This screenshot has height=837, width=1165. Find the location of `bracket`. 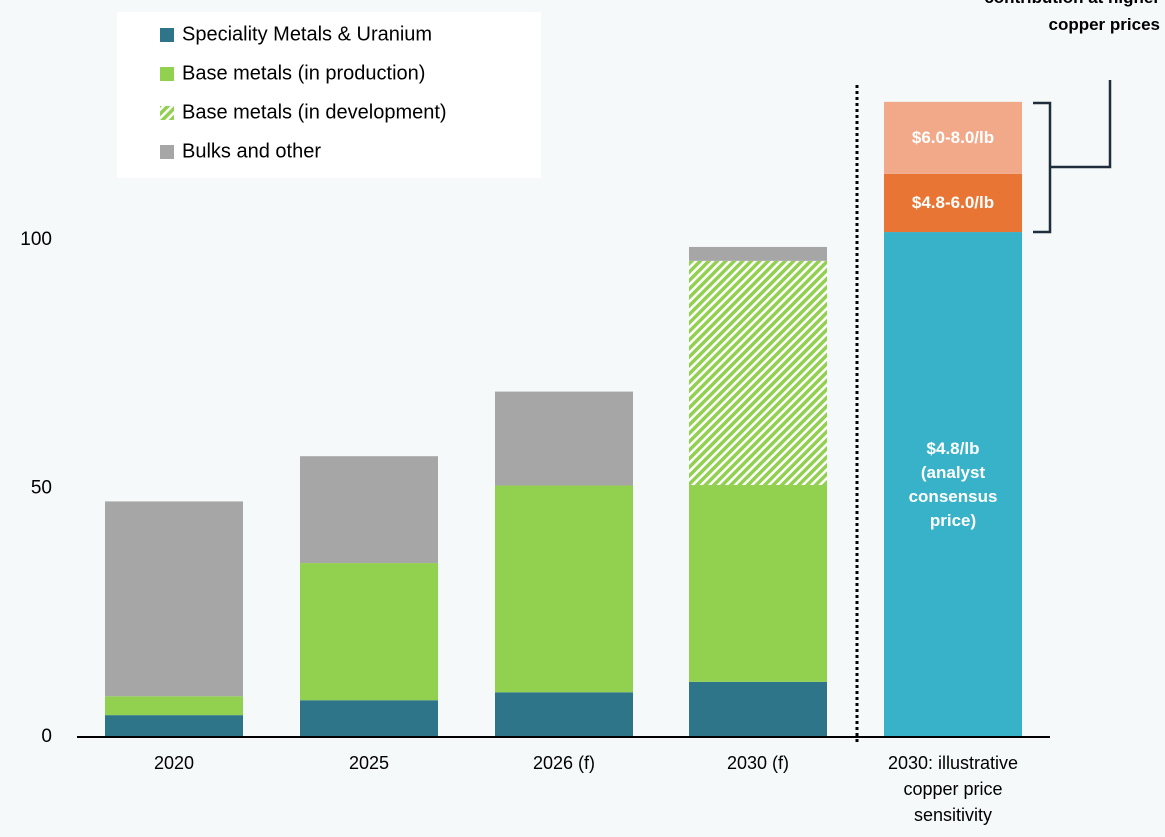

bracket is located at coordinates (1072, 157).